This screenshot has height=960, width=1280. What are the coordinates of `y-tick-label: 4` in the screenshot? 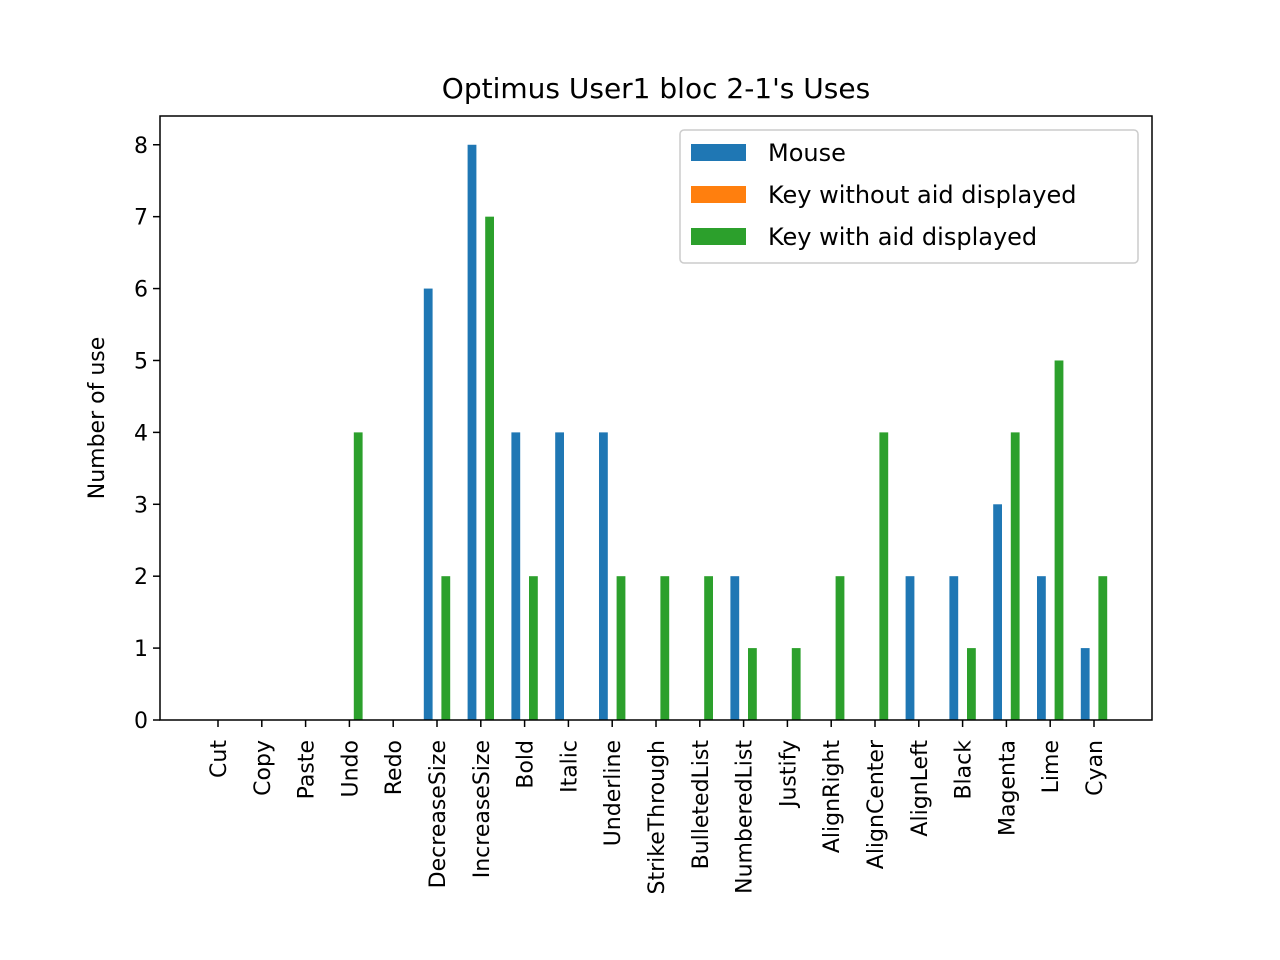 It's located at (141, 433).